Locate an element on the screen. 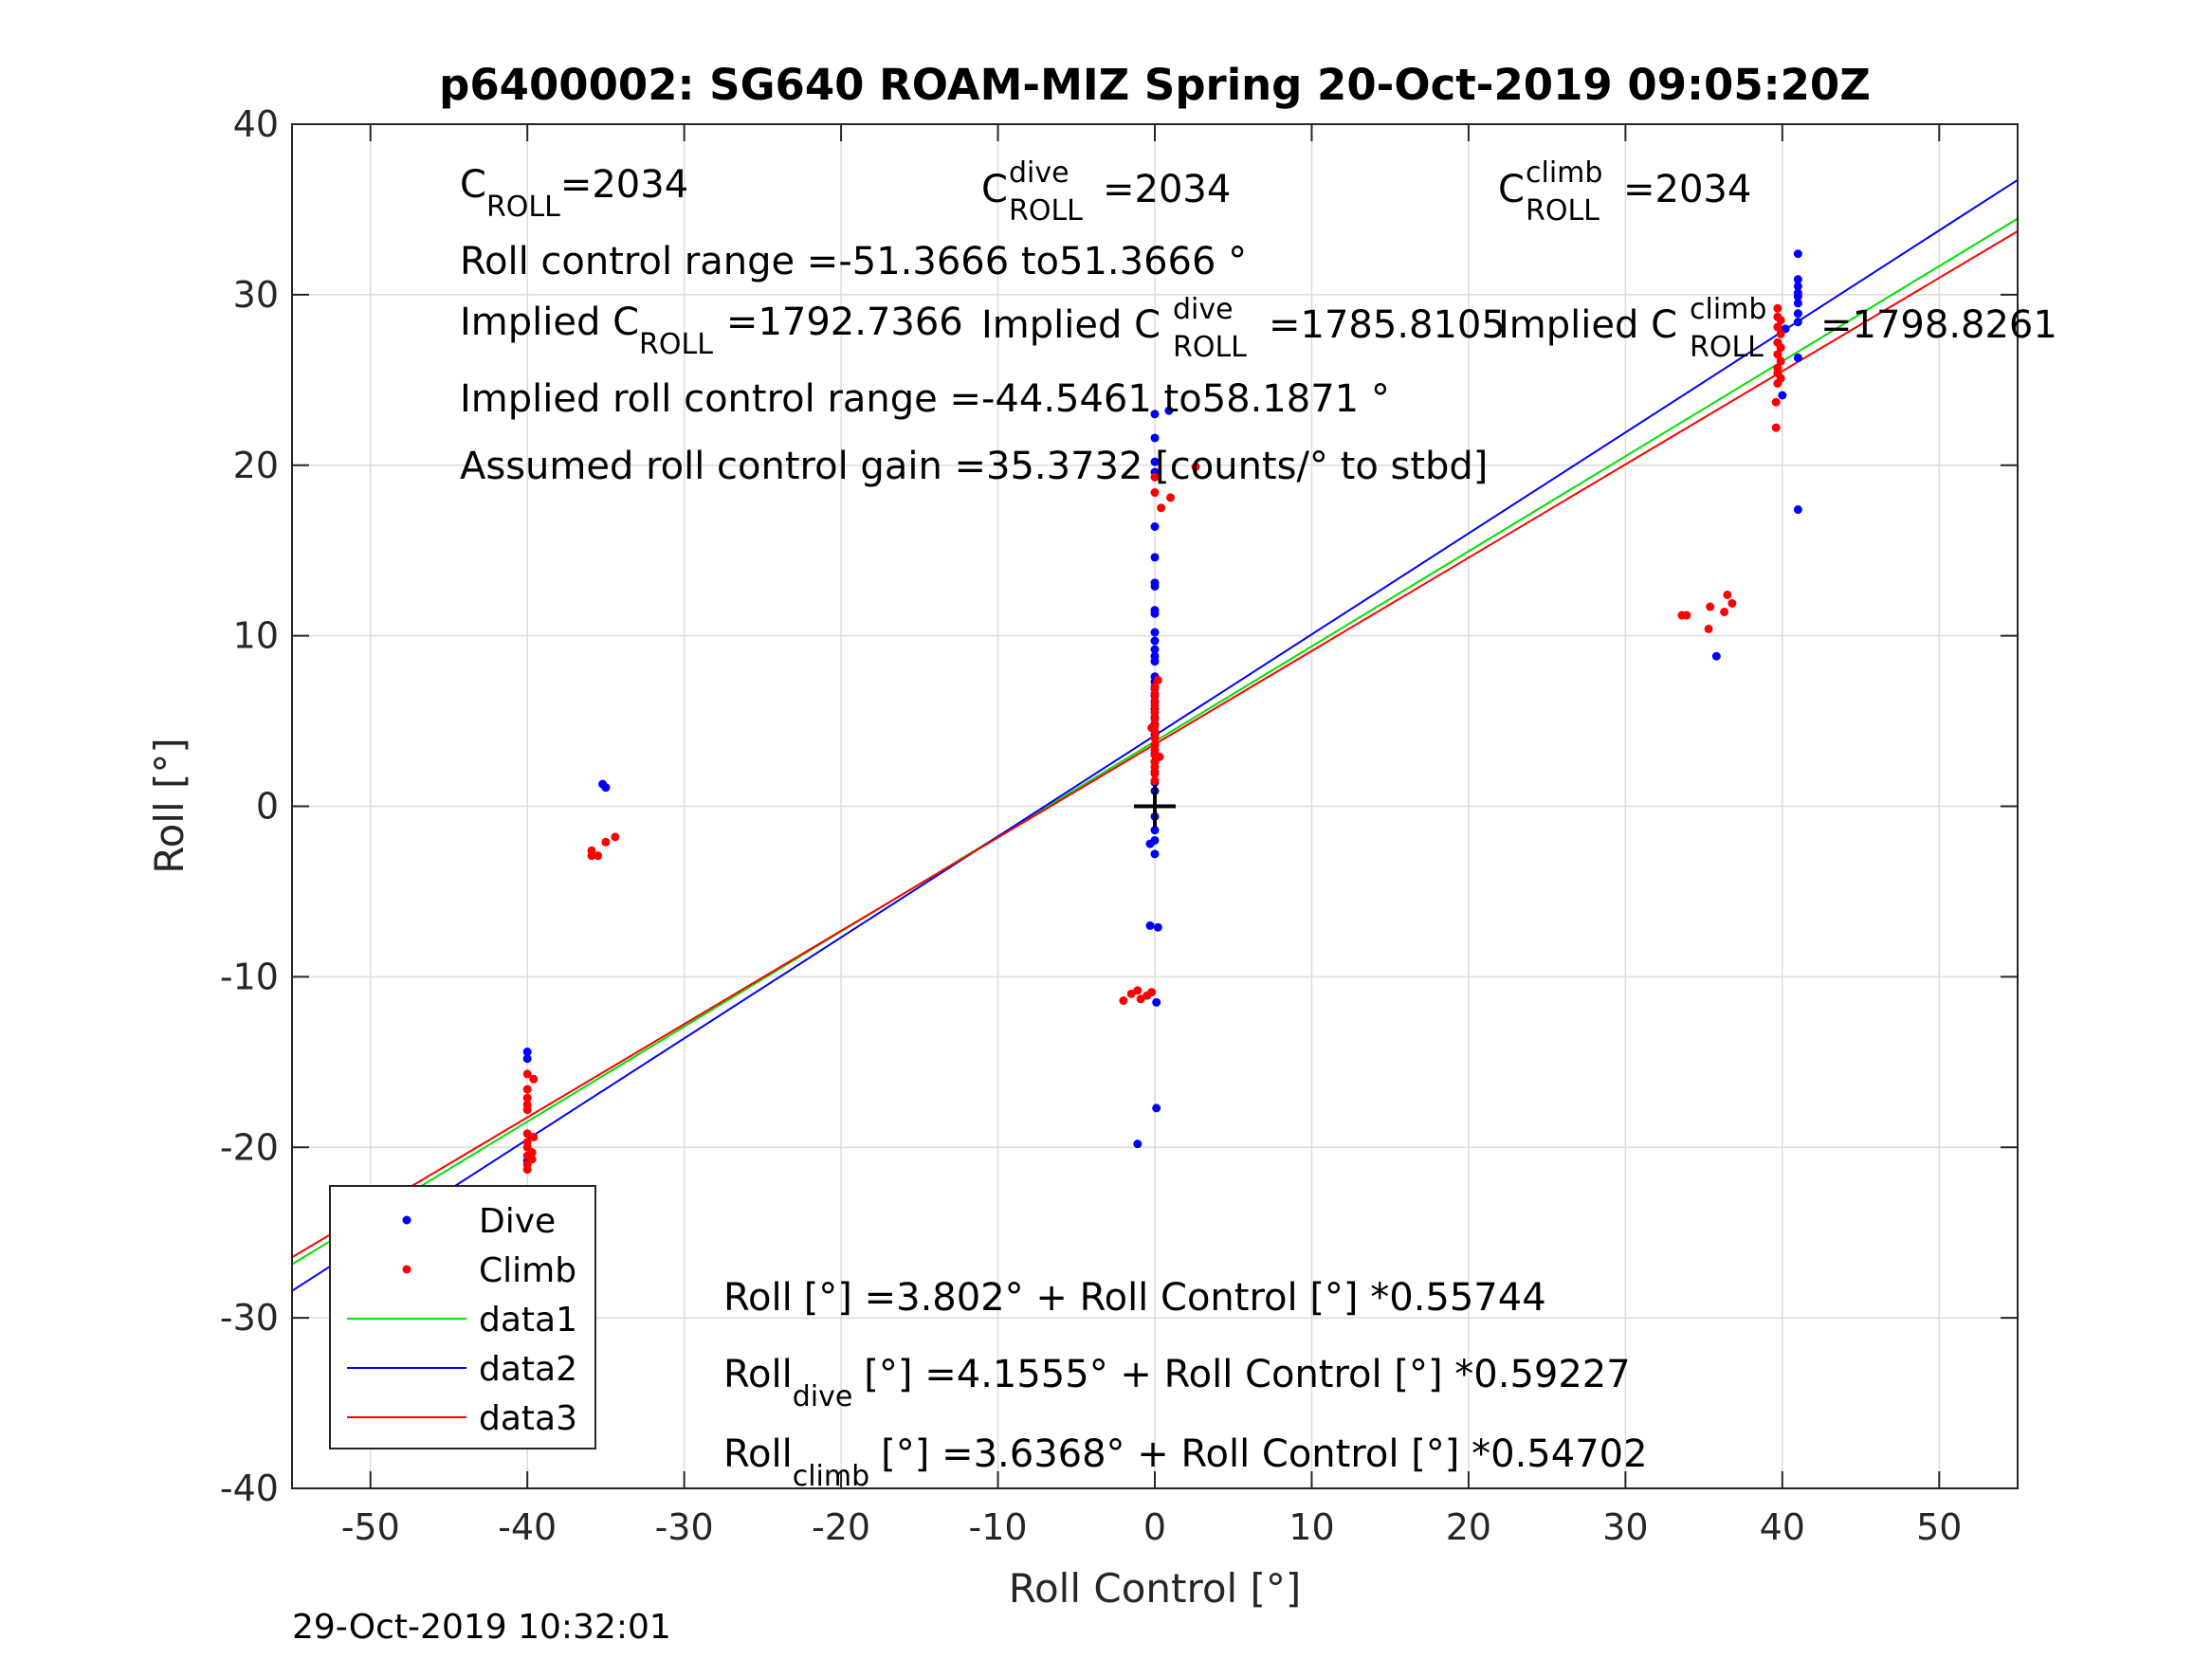 Image resolution: width=2212 pixels, height=1659 pixels. y-tick-label: 0 is located at coordinates (267, 807).